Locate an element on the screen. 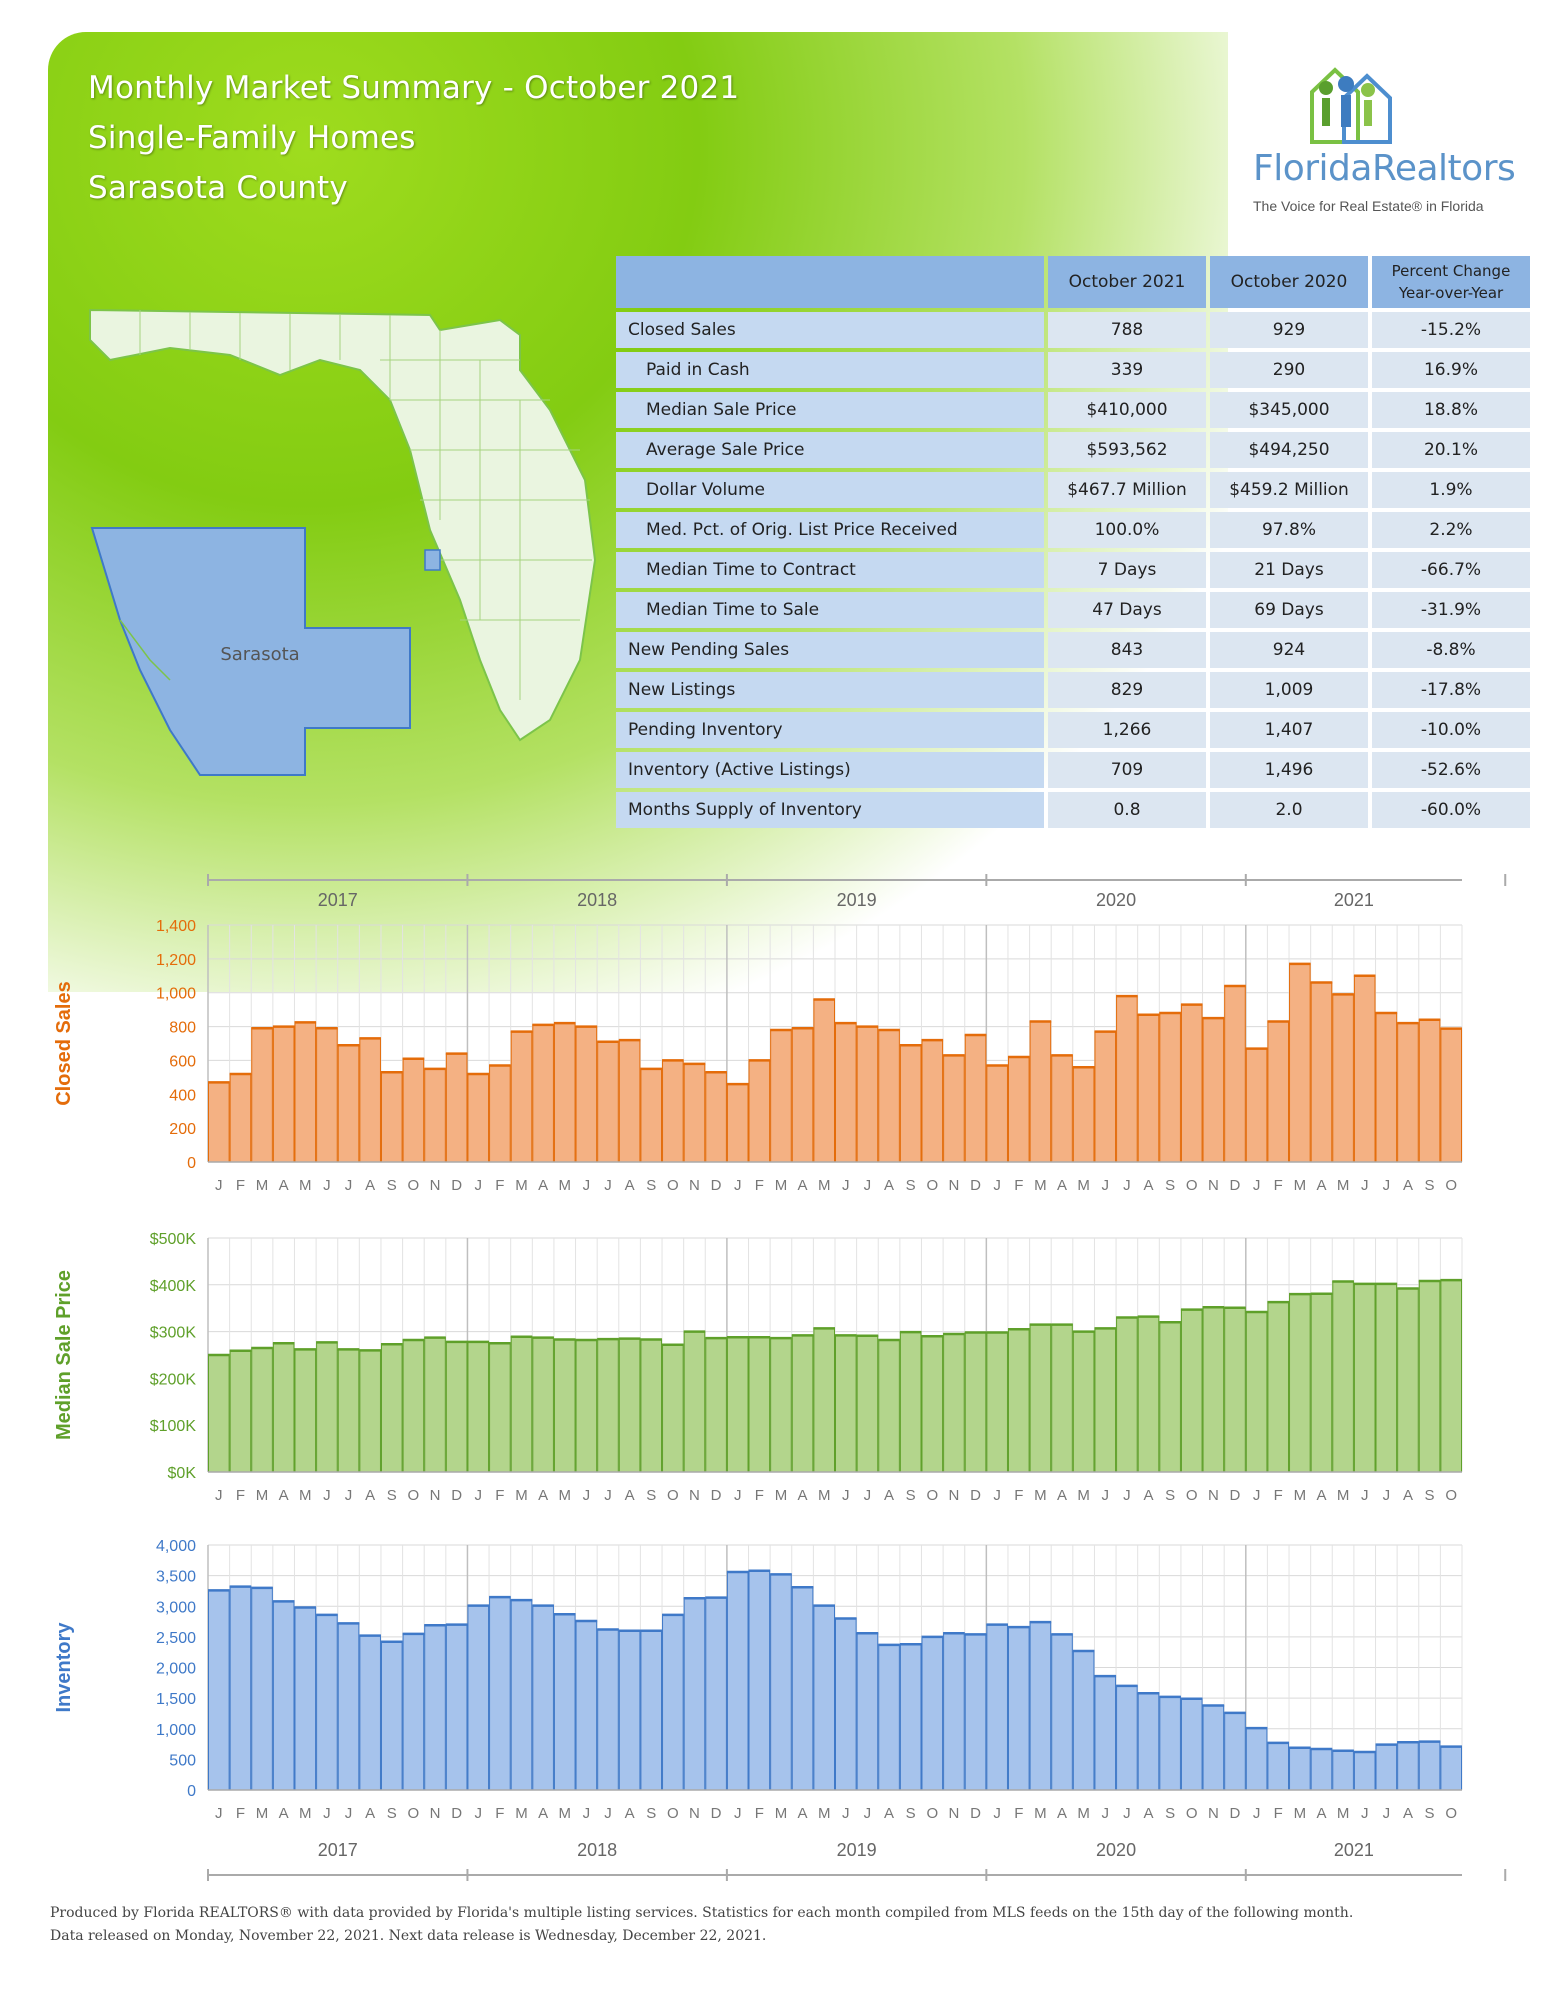 The width and height of the screenshot is (1545, 2000). logo-tagline: The Voice for Real Estate® in Florida is located at coordinates (1368, 206).